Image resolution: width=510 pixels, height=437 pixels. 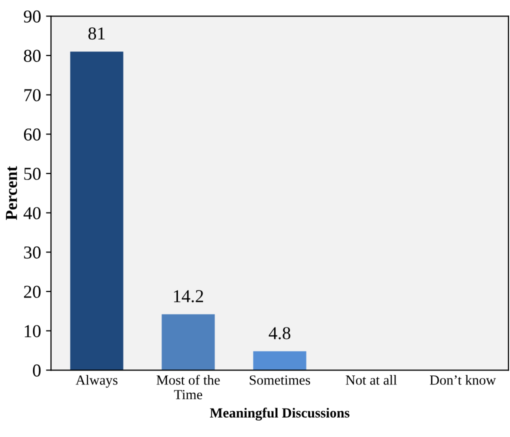 I want to click on x-tick-label: Don’t know, so click(x=463, y=380).